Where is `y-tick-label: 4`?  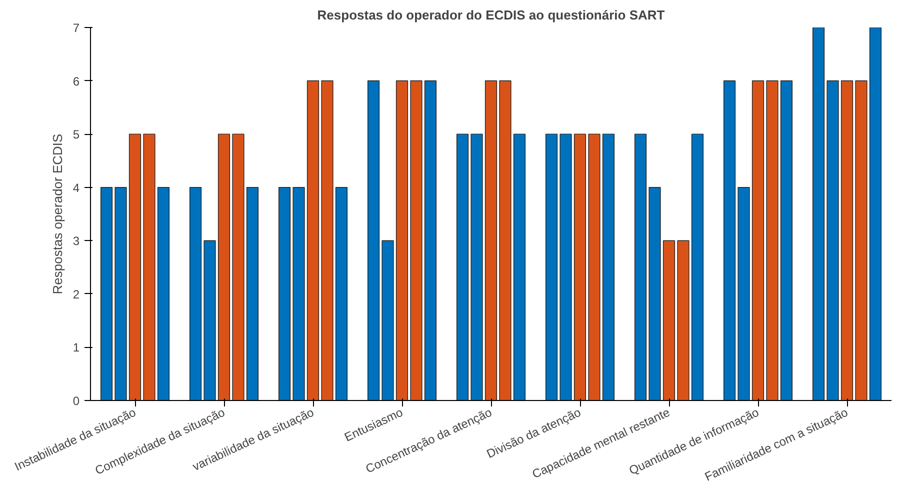 y-tick-label: 4 is located at coordinates (76, 187).